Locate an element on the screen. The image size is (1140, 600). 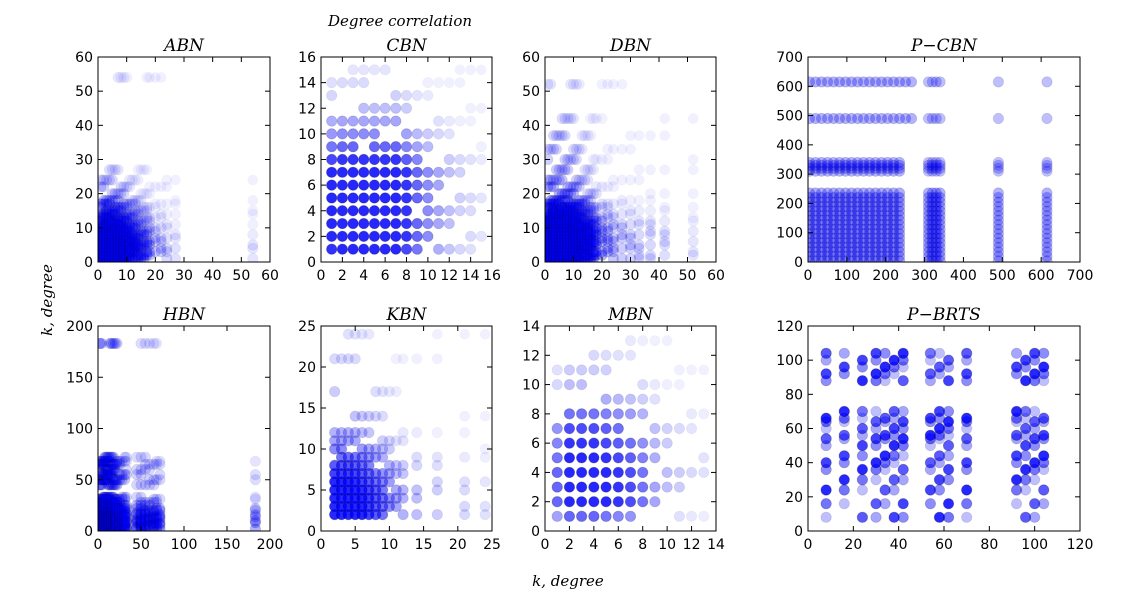
y-tick-label: 80 is located at coordinates (794, 395).